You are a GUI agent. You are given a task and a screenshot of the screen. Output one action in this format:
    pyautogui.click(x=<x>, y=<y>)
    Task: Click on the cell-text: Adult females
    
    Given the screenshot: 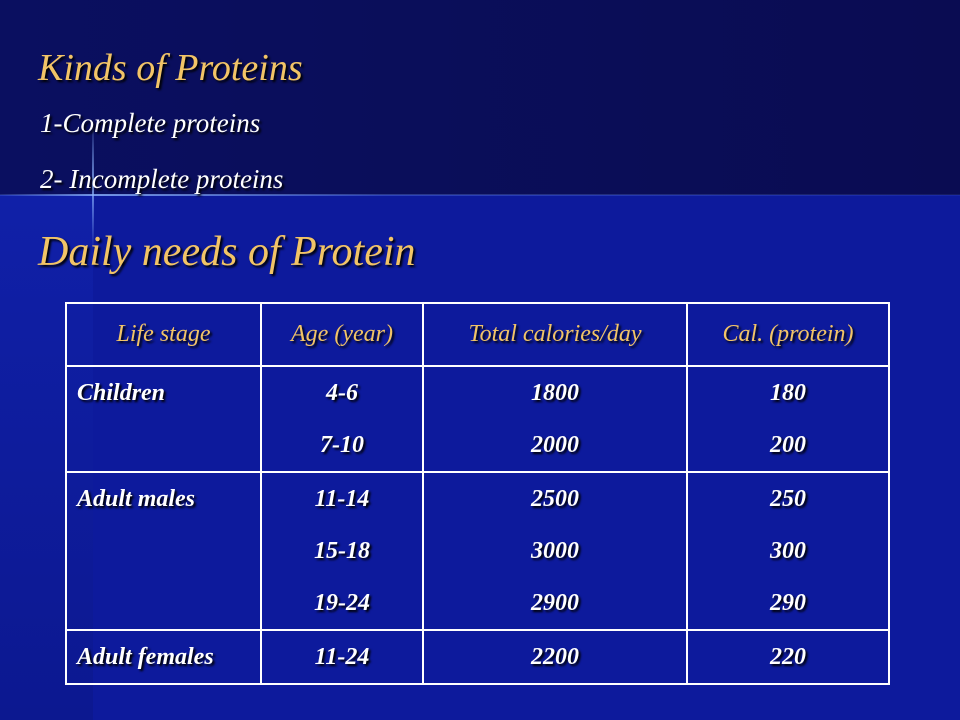 What is the action you would take?
    pyautogui.click(x=145, y=657)
    